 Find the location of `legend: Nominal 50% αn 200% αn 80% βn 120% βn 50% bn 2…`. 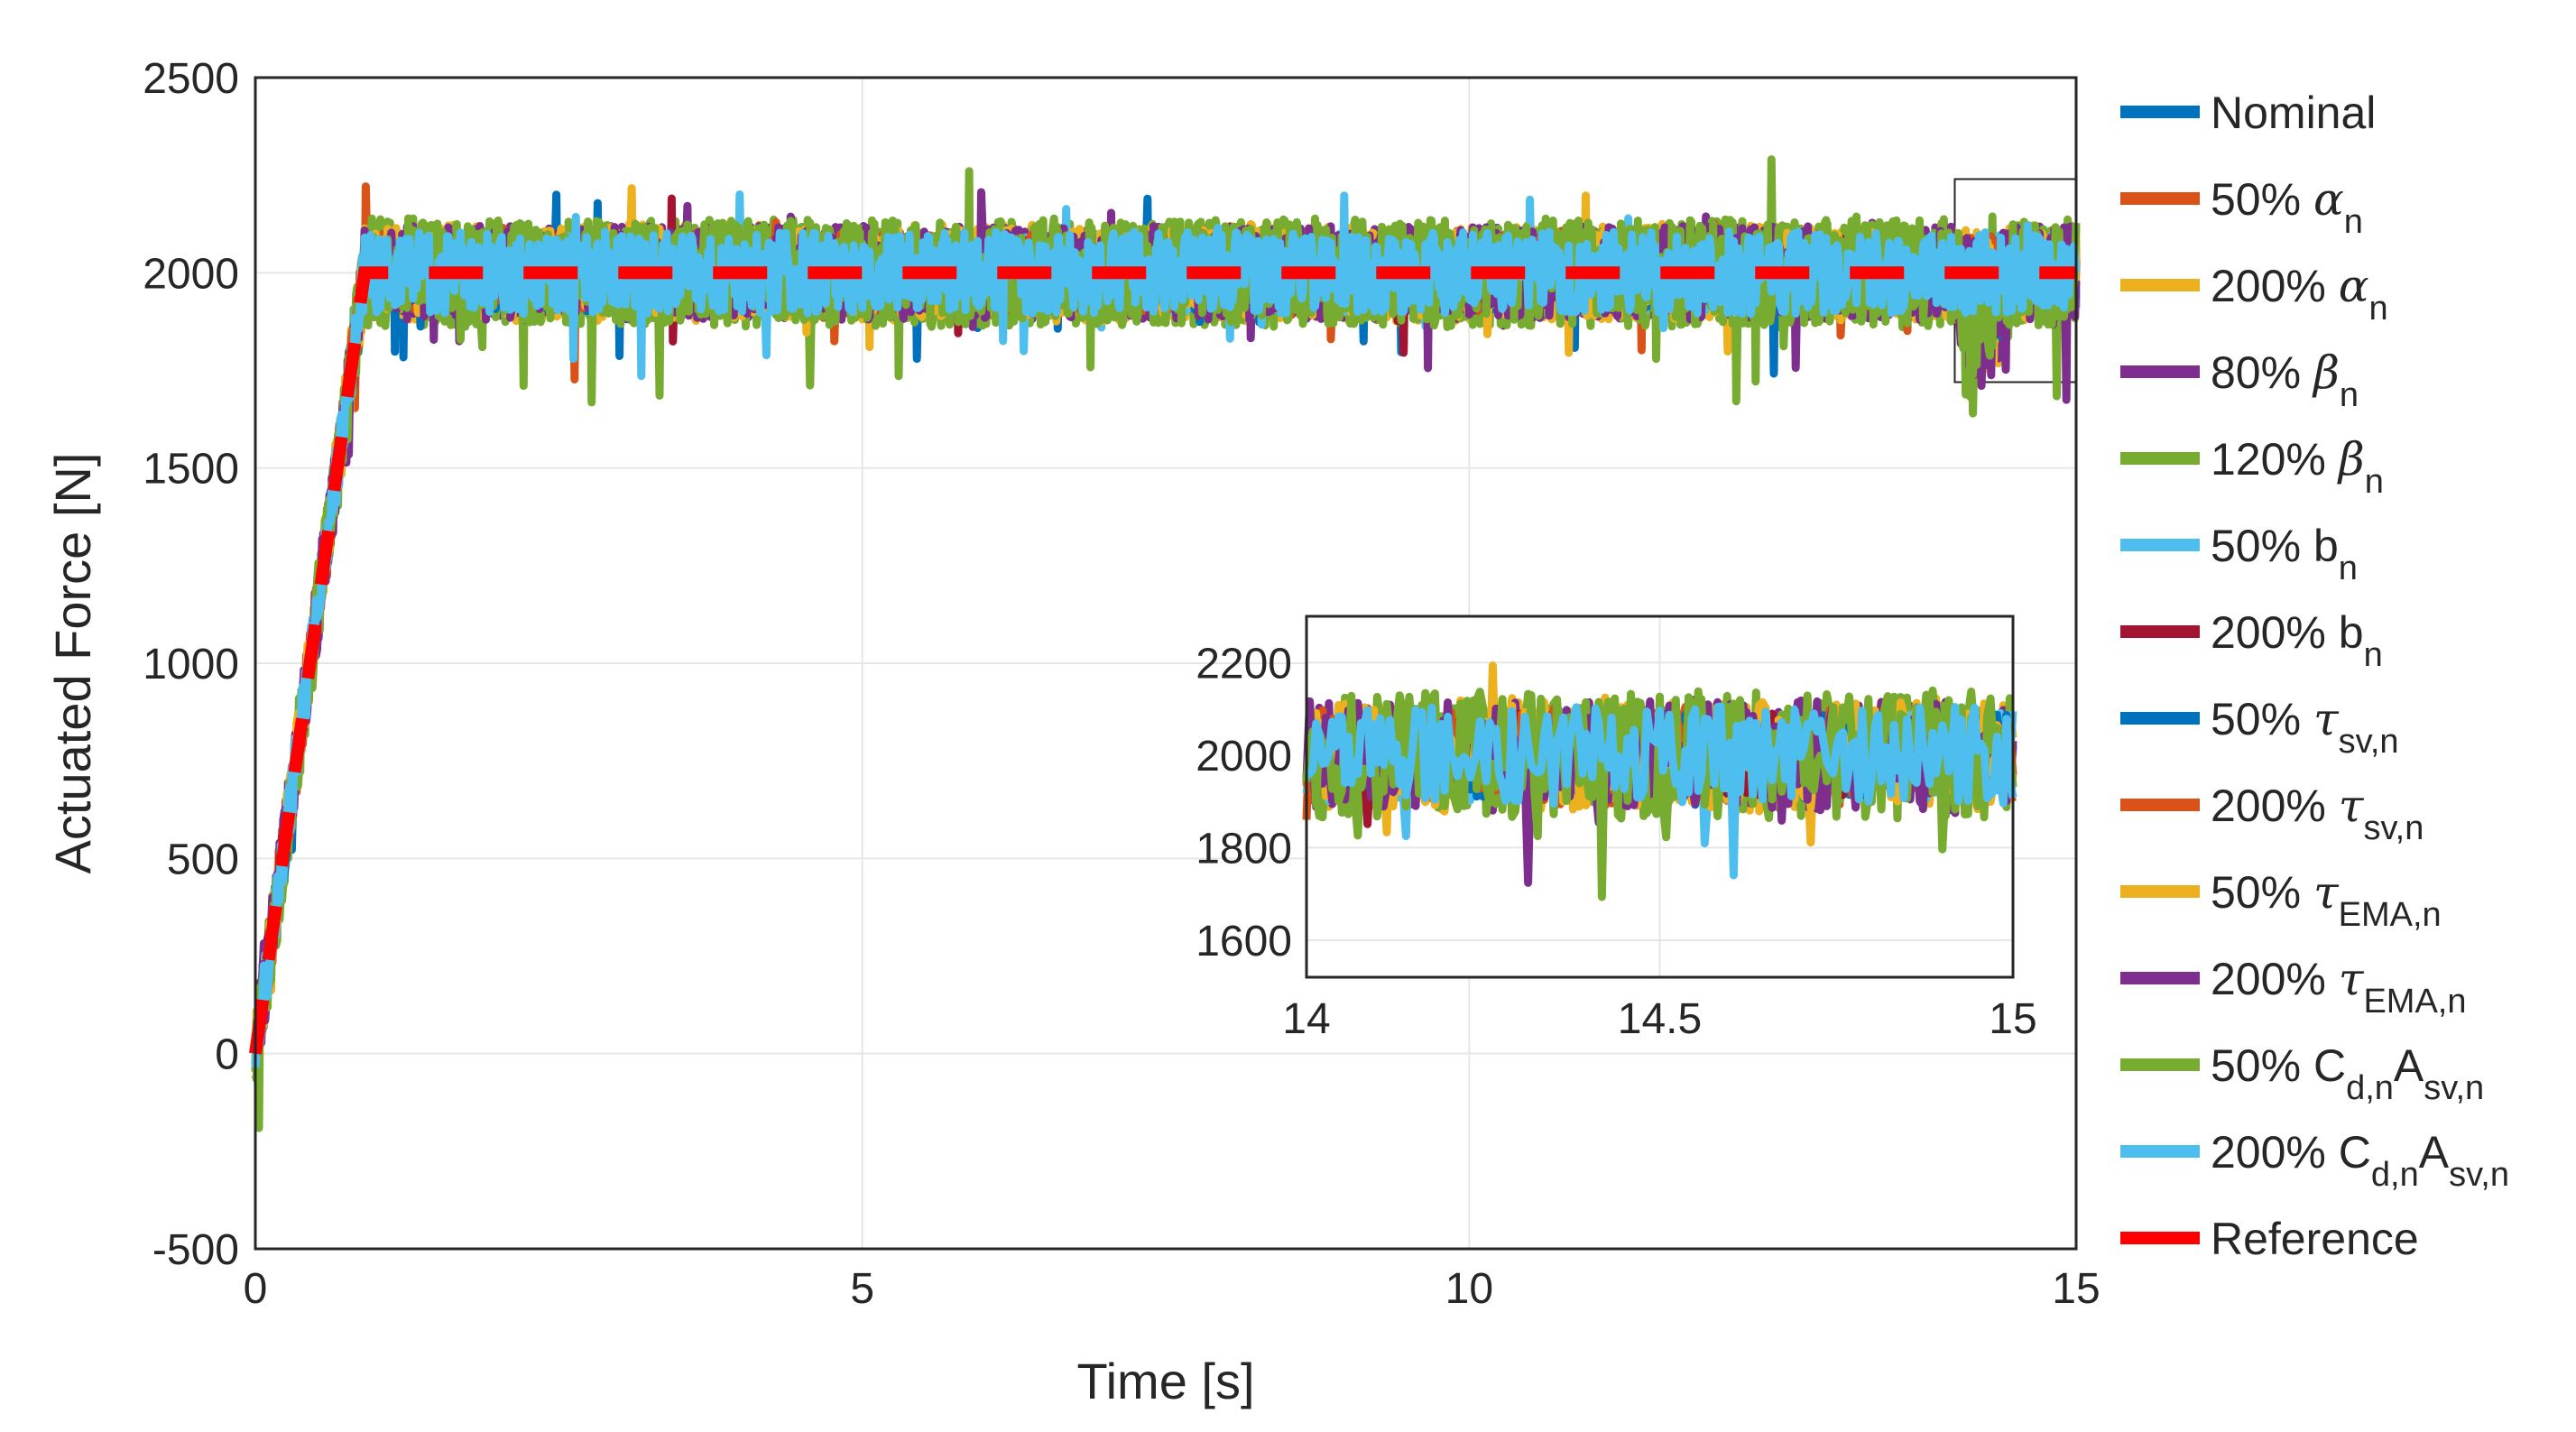

legend: Nominal 50% αn 200% αn 80% βn 120% βn 50% bn 2… is located at coordinates (2314, 676).